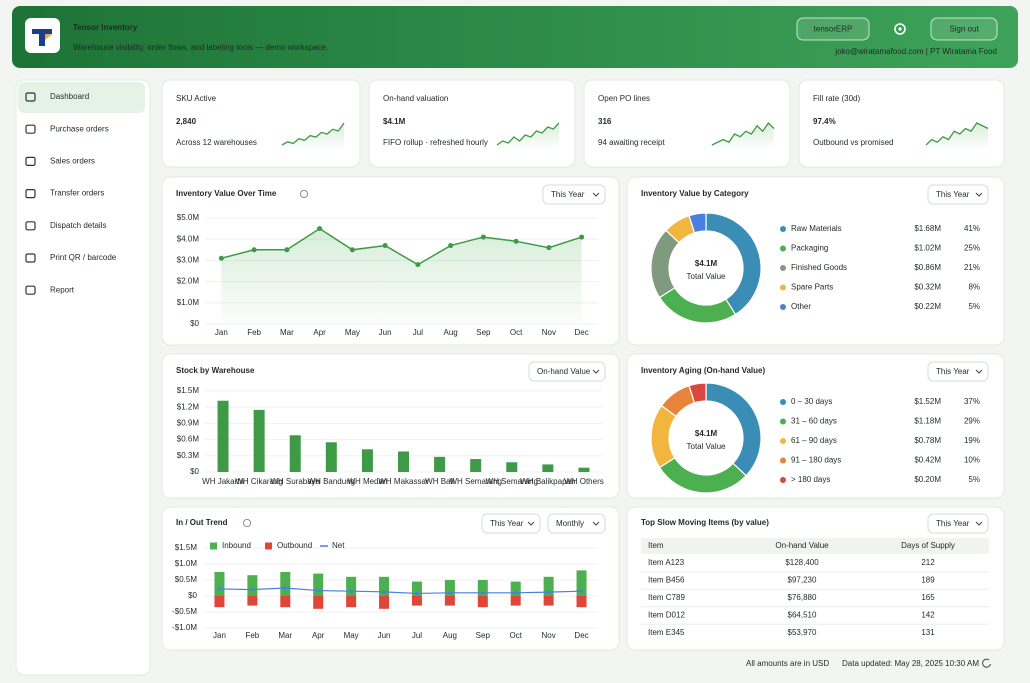 The image size is (1030, 683). I want to click on x-tick-label: WH Bandung, so click(332, 481).